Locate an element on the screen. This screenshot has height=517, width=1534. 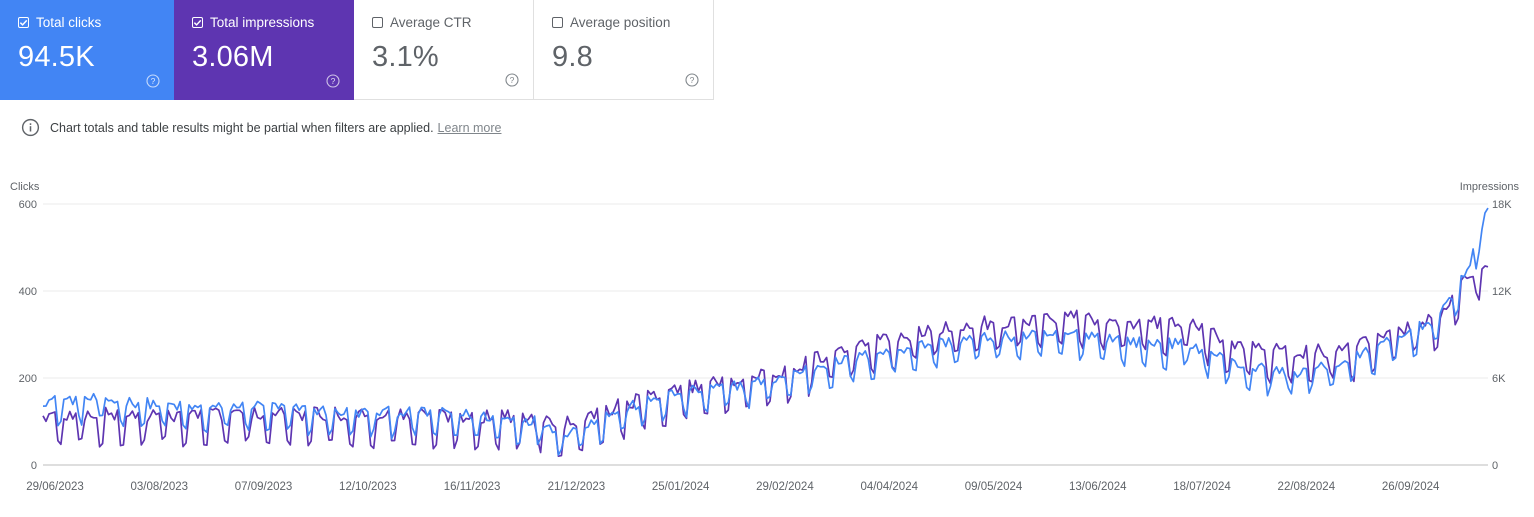
x-tick-label: 25/01/2024 is located at coordinates (681, 487).